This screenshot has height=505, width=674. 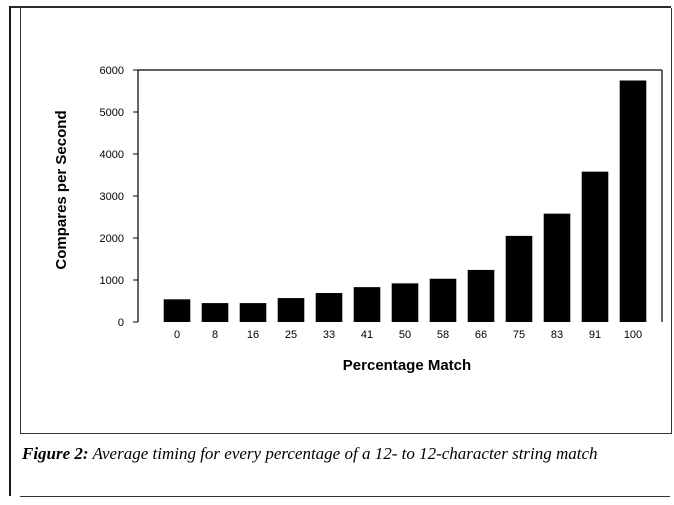 I want to click on figure-caption-lead: Figure 2:, so click(x=55, y=453).